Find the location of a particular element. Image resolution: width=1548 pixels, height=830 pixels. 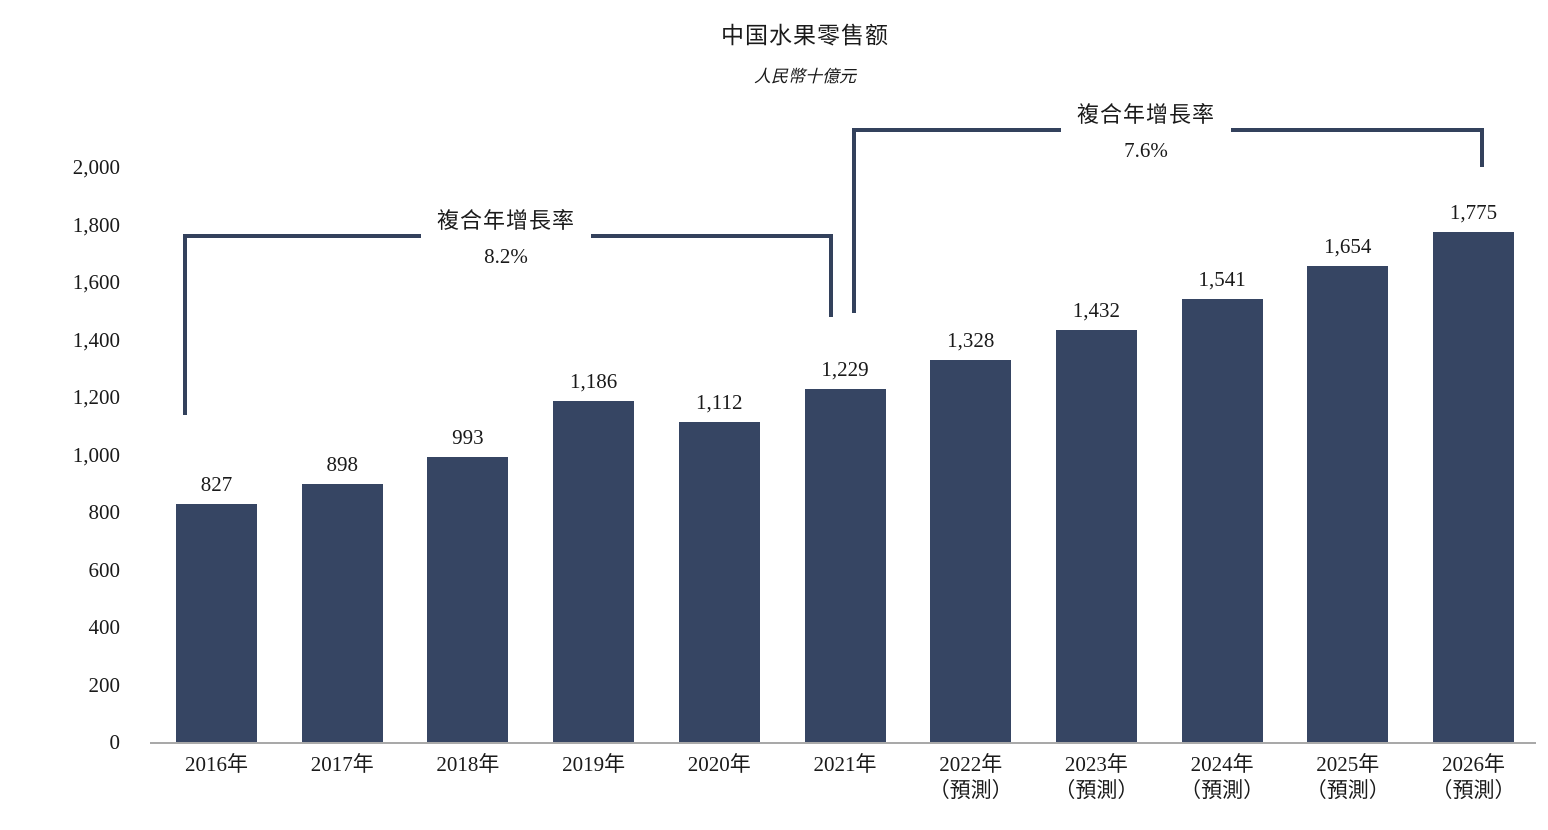

y-axis-tick-label: 400 is located at coordinates (104, 627).